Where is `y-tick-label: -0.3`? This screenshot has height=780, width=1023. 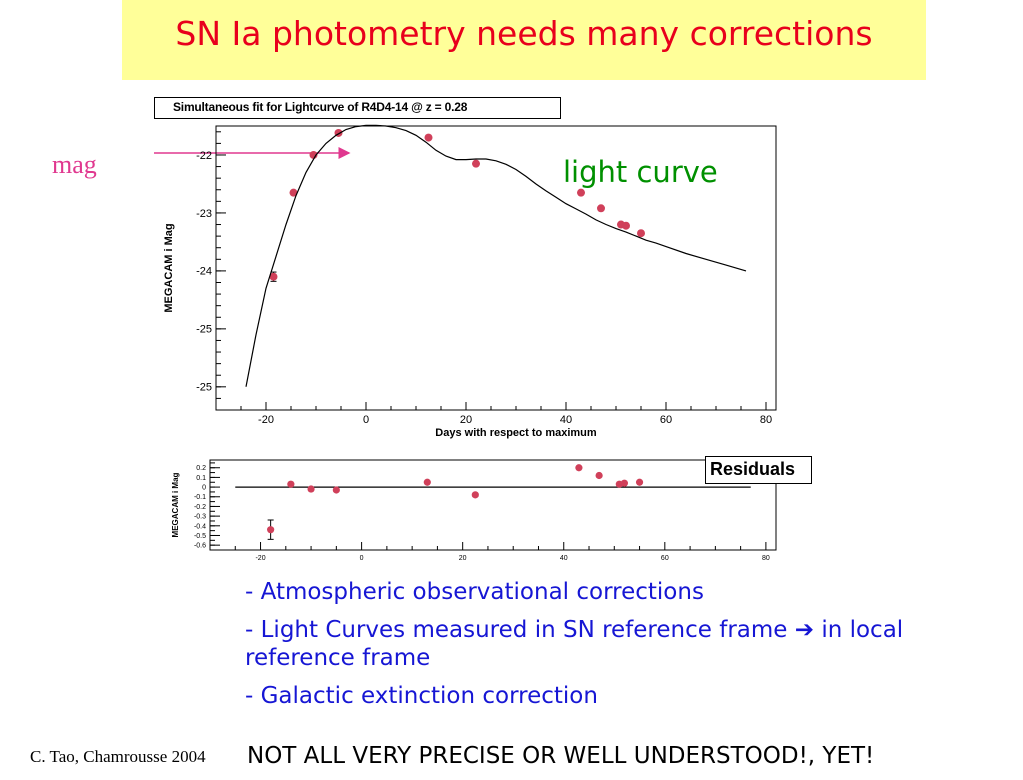
y-tick-label: -0.3 is located at coordinates (200, 517).